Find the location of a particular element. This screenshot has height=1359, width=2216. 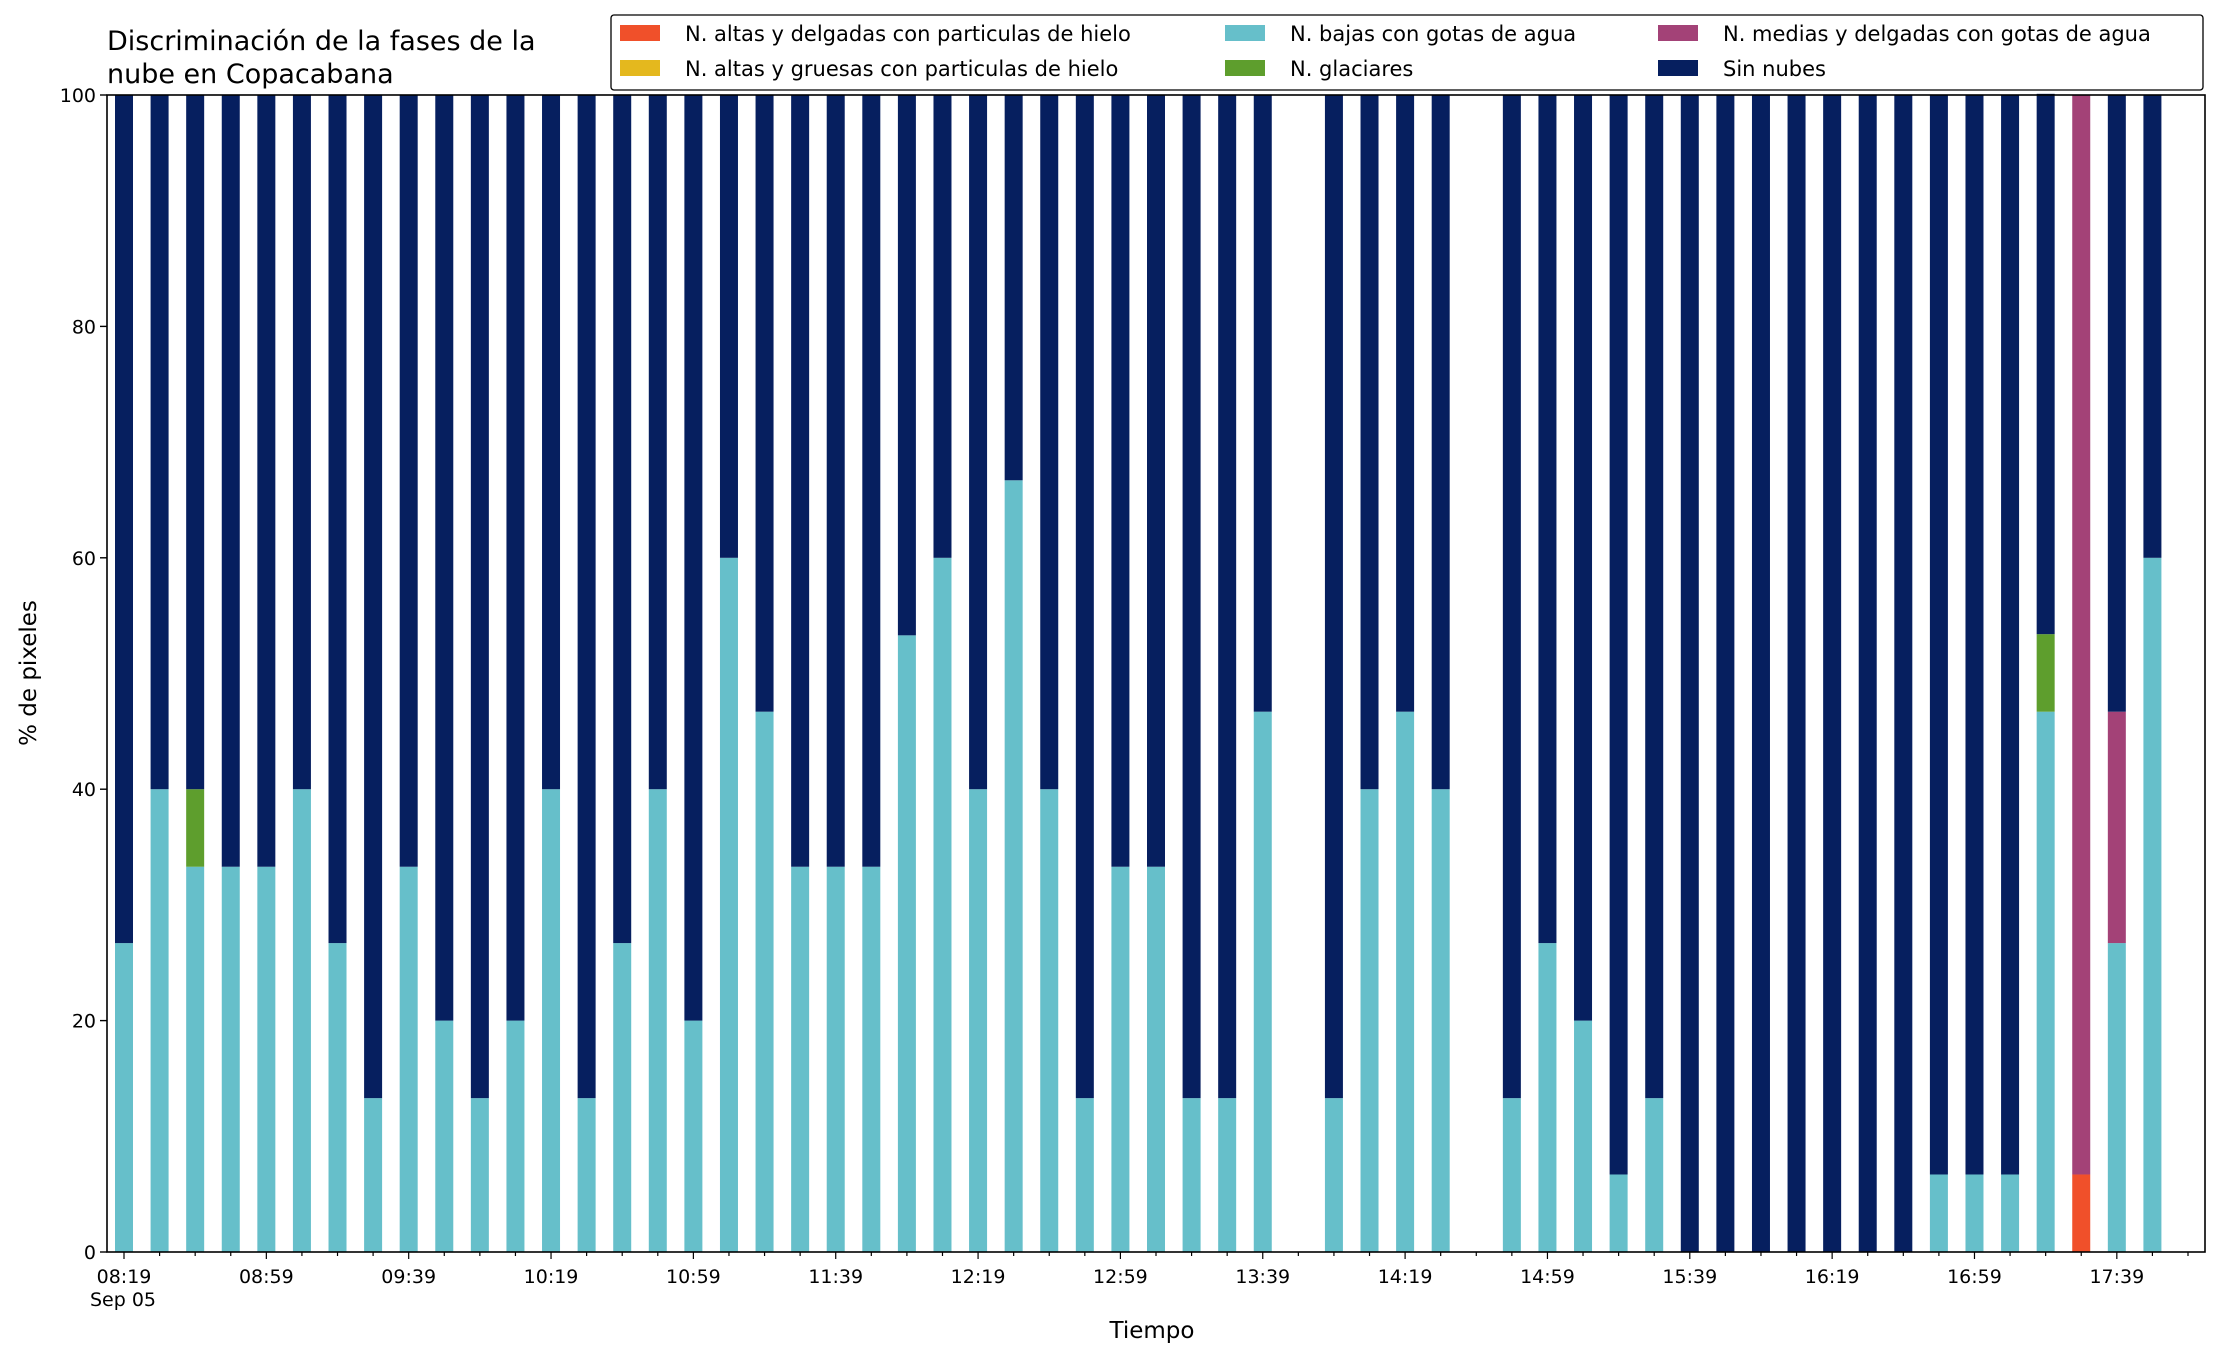

x-tick-label: 14:19 is located at coordinates (1405, 1277).